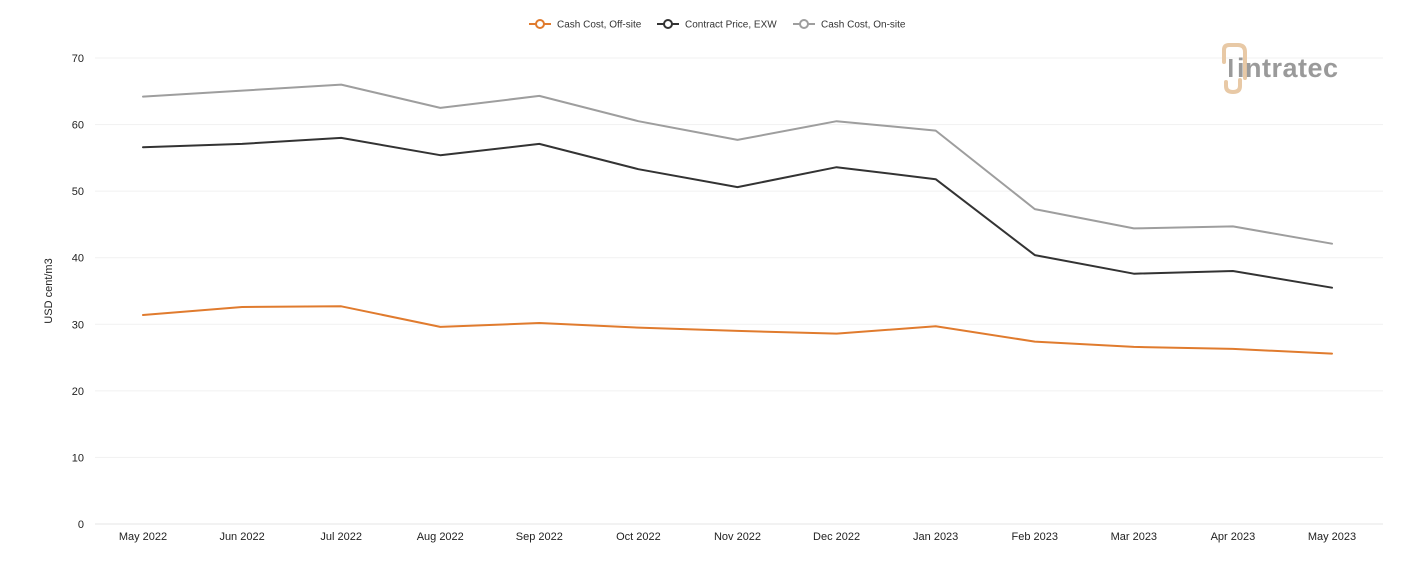 This screenshot has width=1401, height=566. I want to click on y-tick-label: 60, so click(78, 126).